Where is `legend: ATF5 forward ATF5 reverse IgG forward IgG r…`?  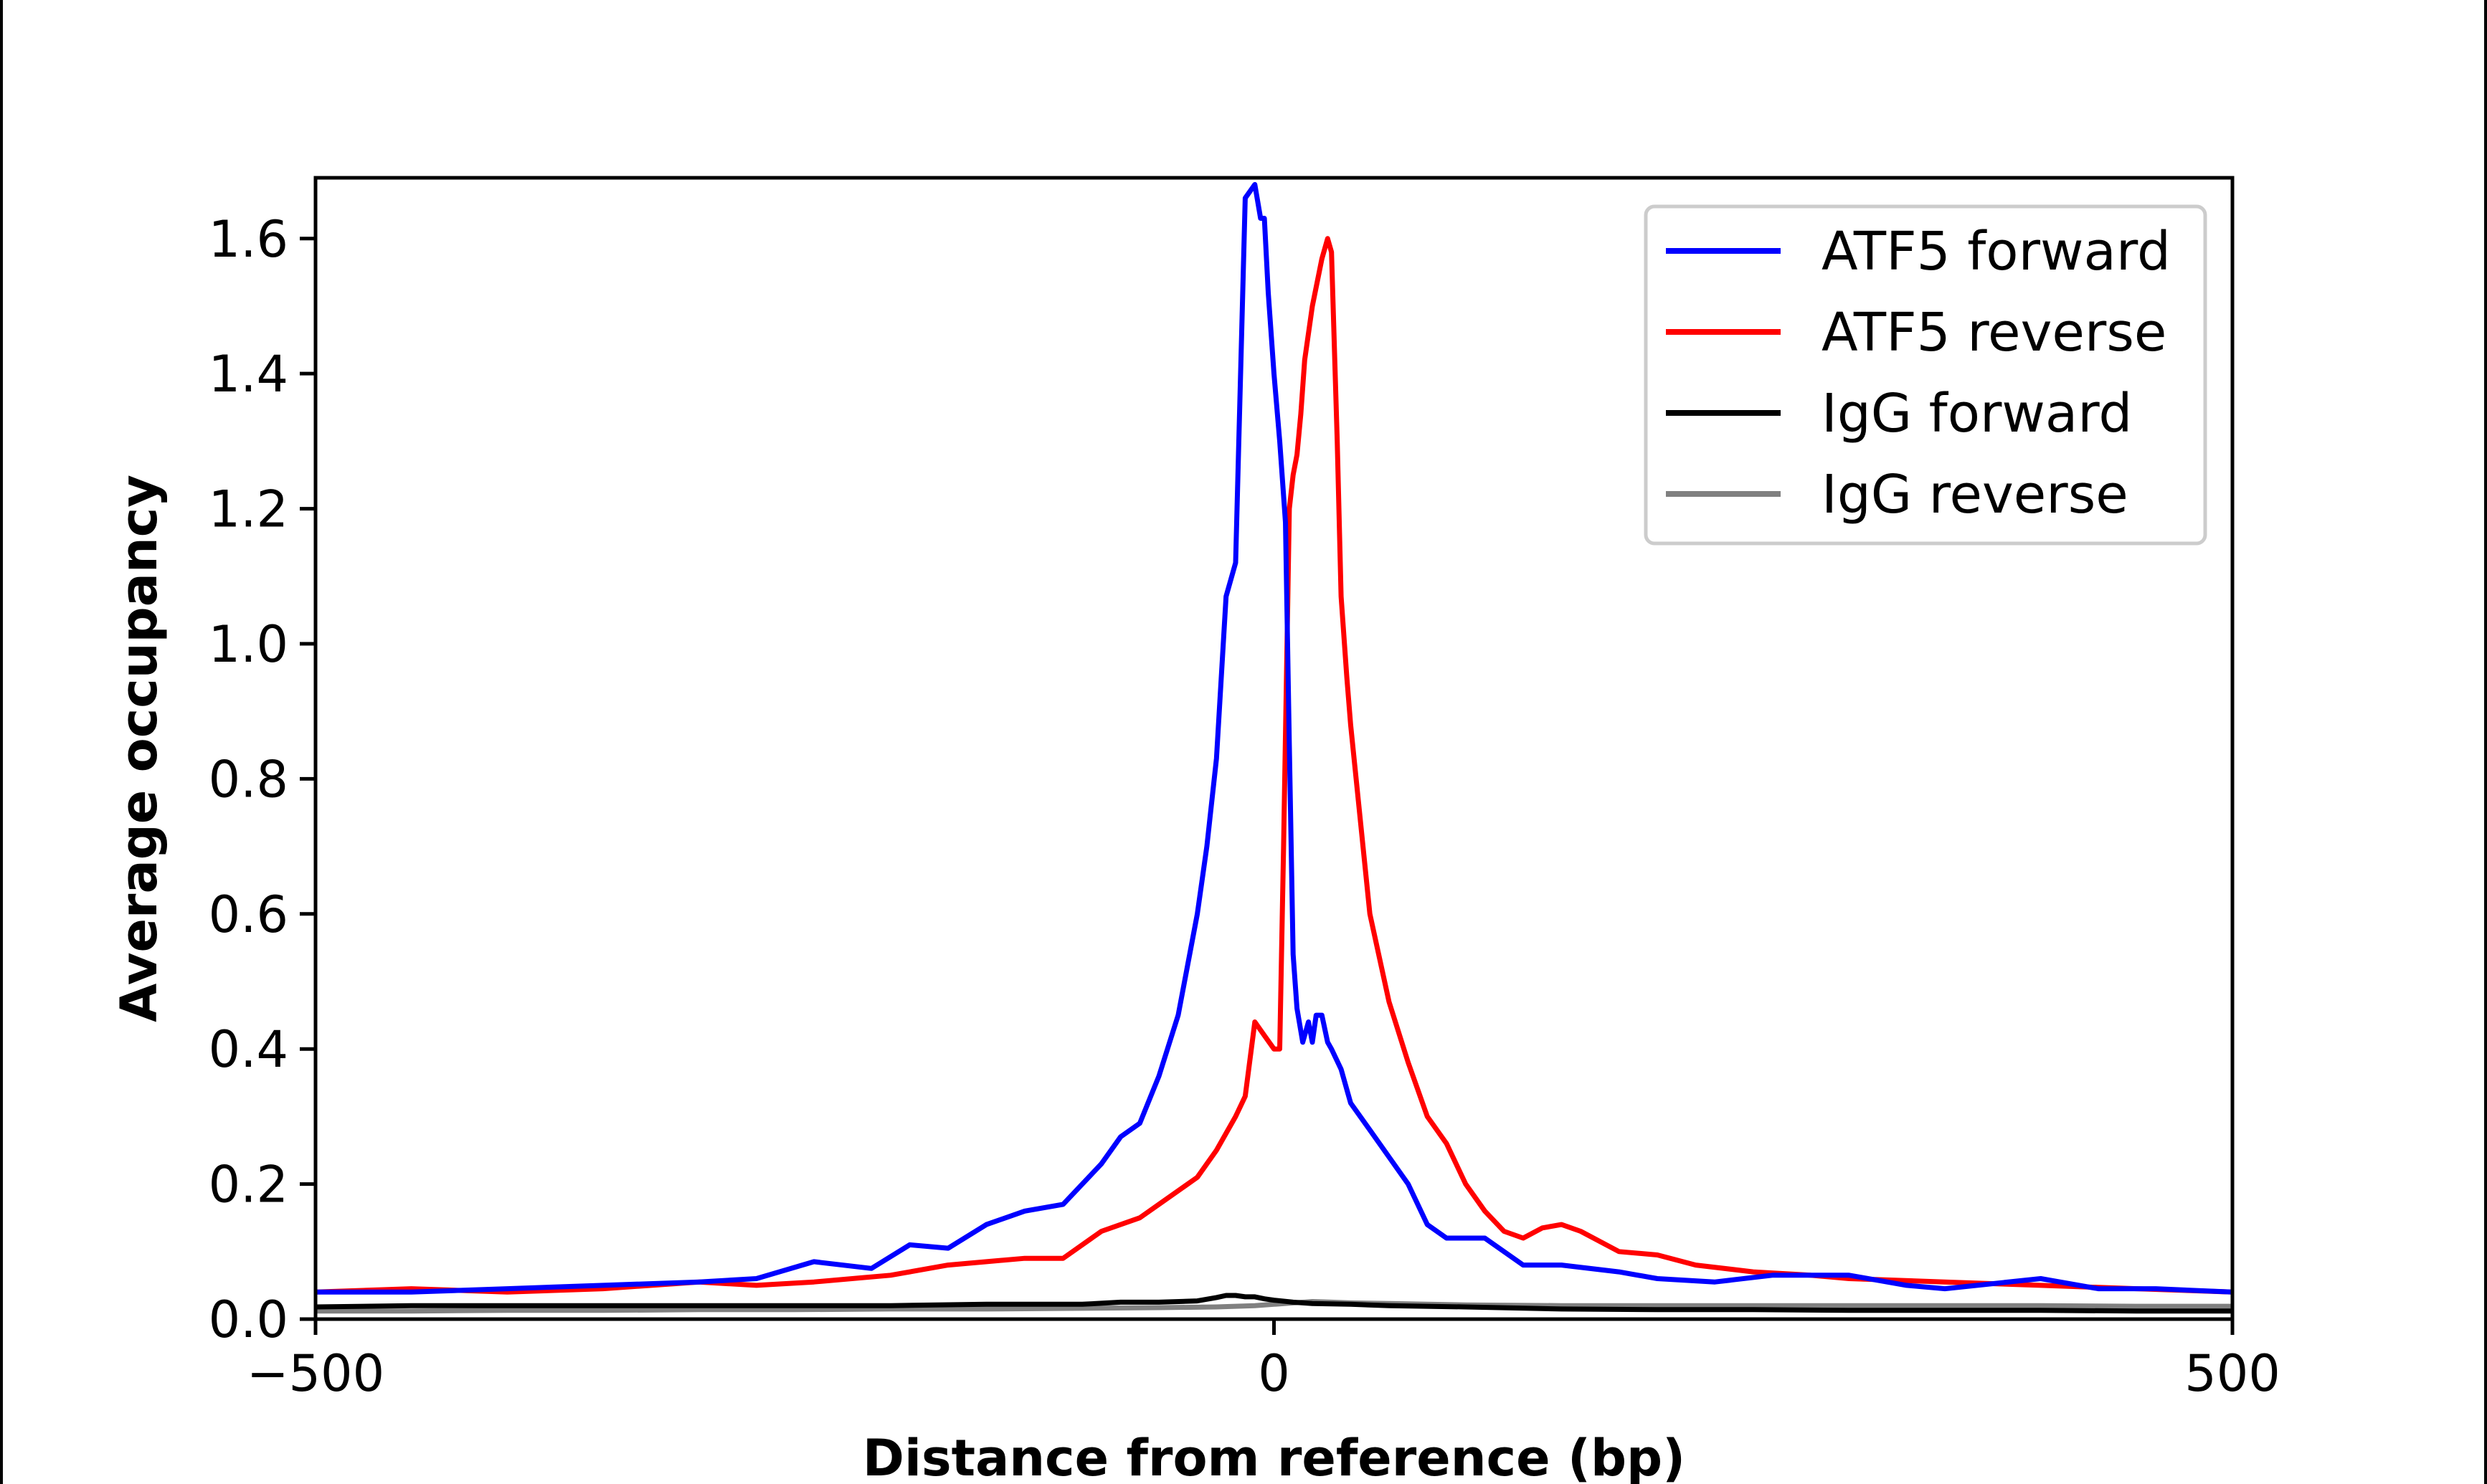 legend: ATF5 forward ATF5 reverse IgG forward IgG r… is located at coordinates (1926, 375).